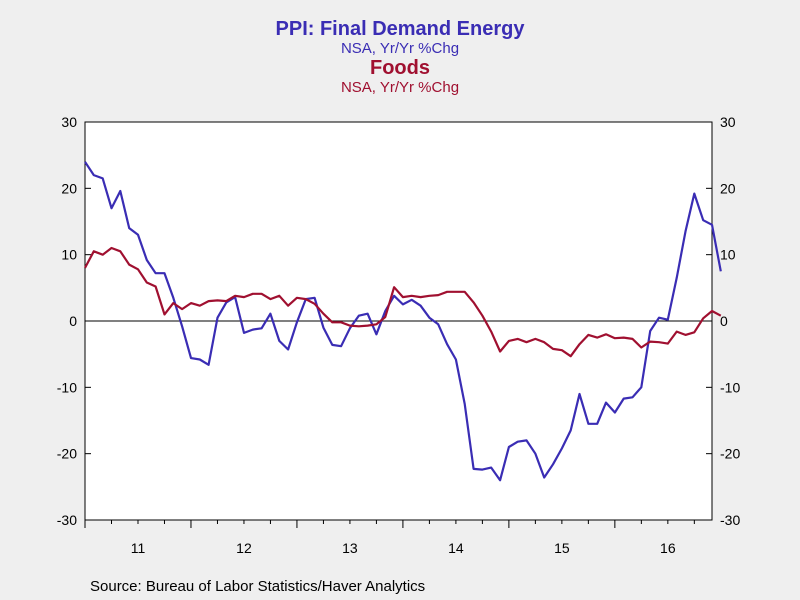 The image size is (800, 600). I want to click on foods-subtitle: NSA, Yr/Yr %Chg, so click(400, 87).